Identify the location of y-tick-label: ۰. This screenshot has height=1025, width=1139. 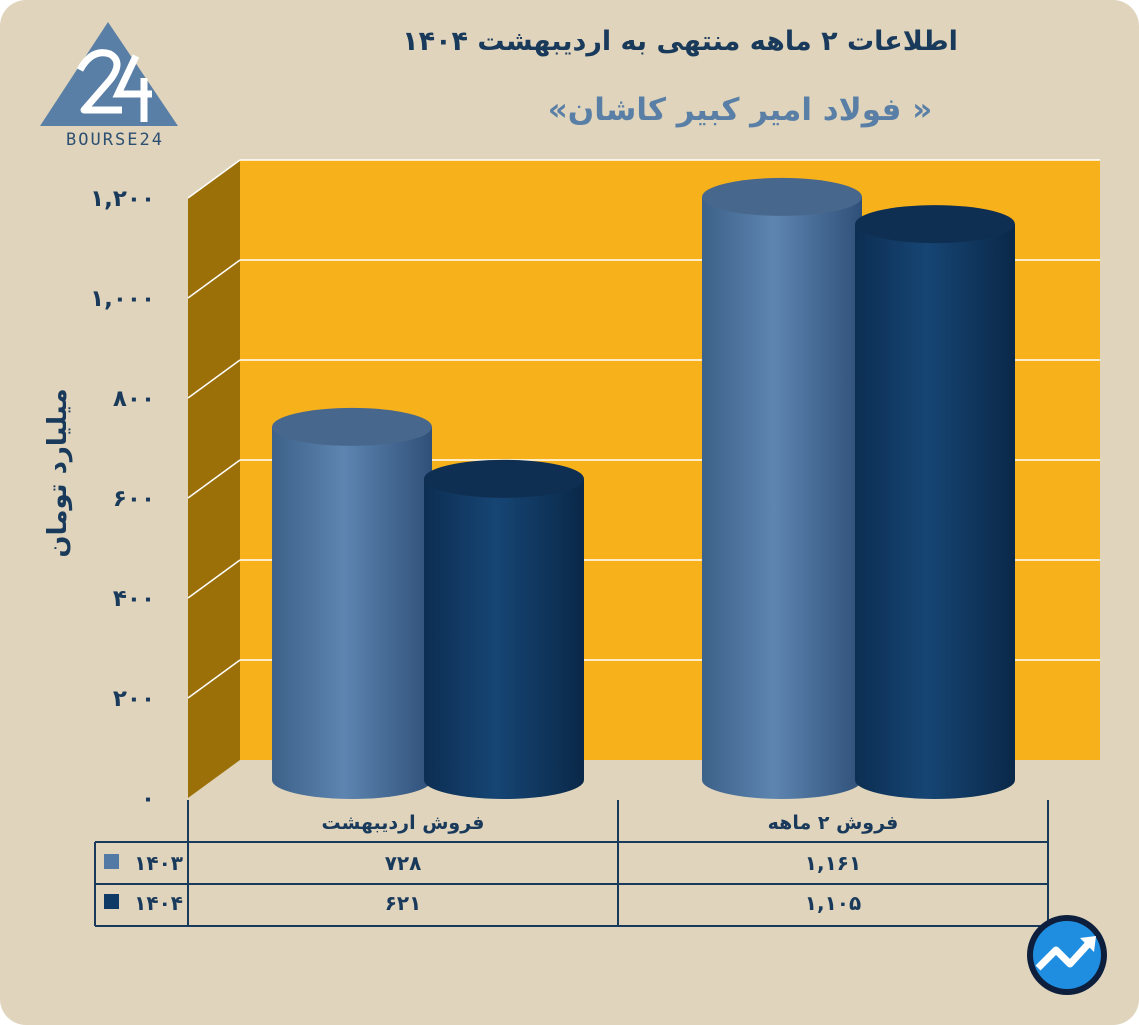
(148, 799).